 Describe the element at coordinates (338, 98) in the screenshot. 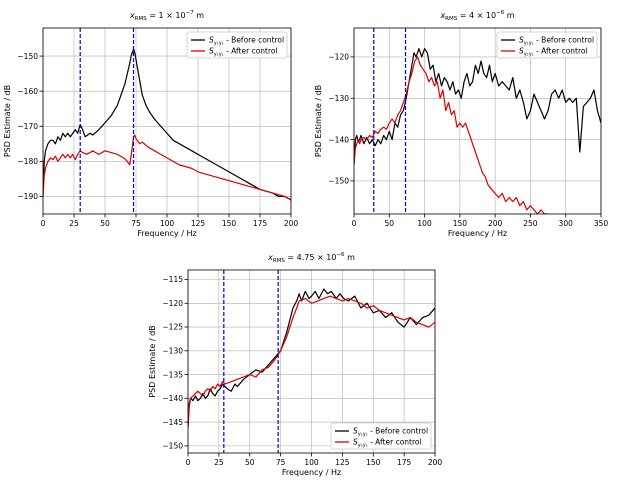

I see `y-tick-label: −130` at that location.